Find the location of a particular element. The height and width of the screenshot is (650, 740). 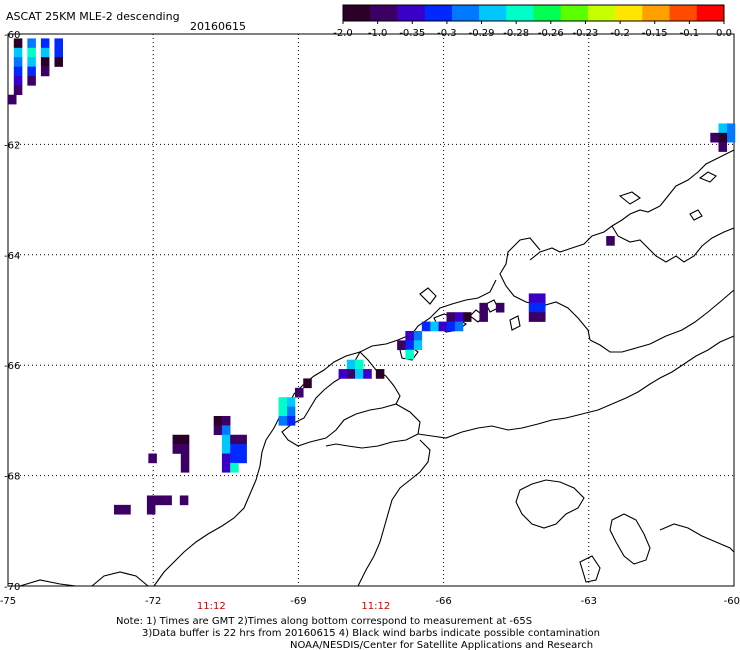

lat-label: -66 is located at coordinates (12, 366).